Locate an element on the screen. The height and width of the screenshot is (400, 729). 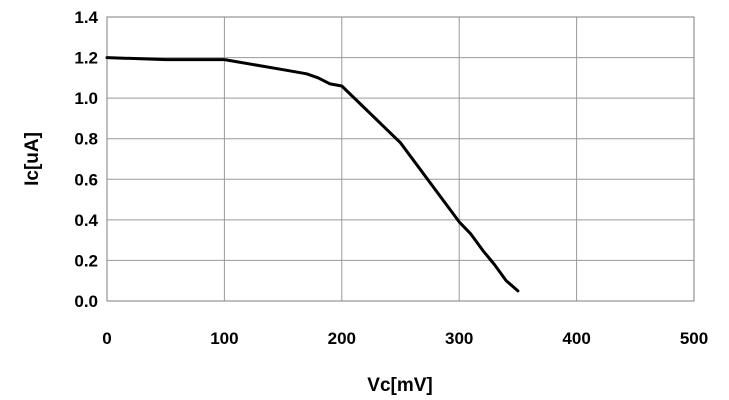
x-tick-label: 300 is located at coordinates (459, 338).